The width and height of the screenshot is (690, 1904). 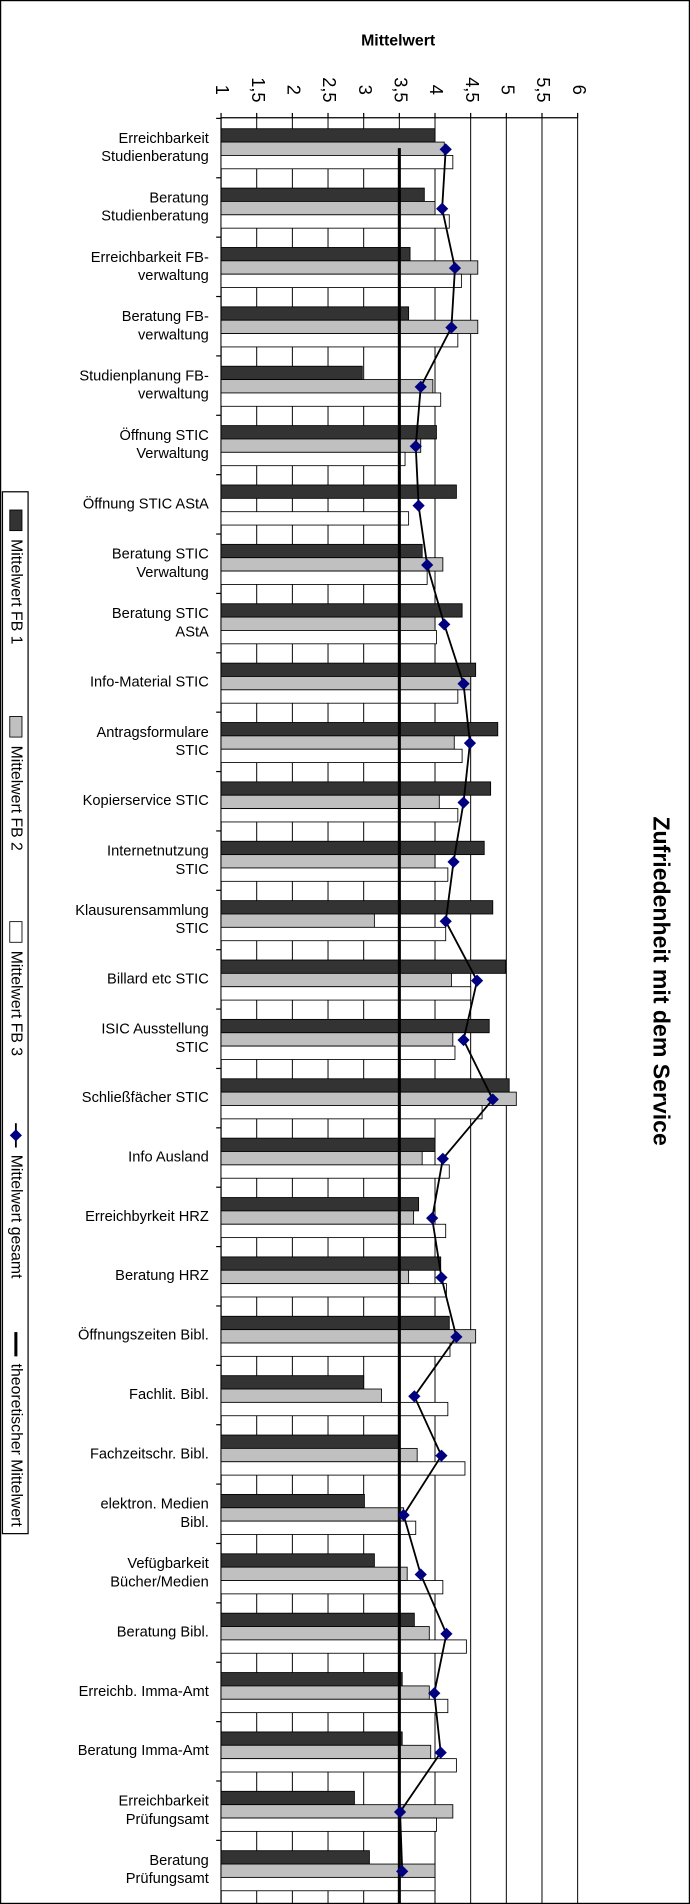 What do you see at coordinates (579, 90) in the screenshot?
I see `x-tick-label: 6` at bounding box center [579, 90].